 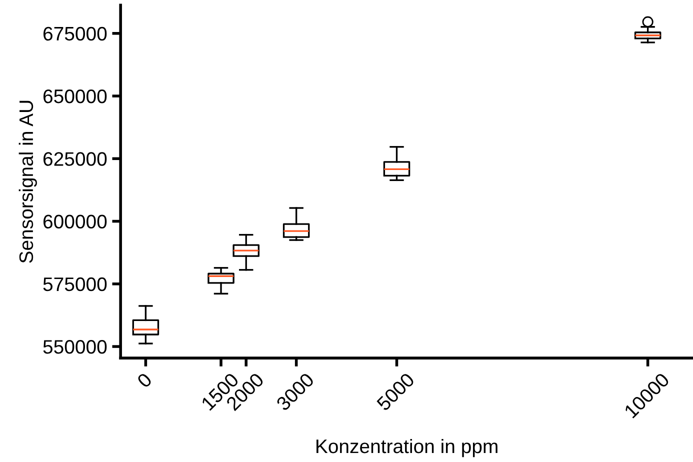 I want to click on y-tick-label: 550000, so click(x=75, y=347).